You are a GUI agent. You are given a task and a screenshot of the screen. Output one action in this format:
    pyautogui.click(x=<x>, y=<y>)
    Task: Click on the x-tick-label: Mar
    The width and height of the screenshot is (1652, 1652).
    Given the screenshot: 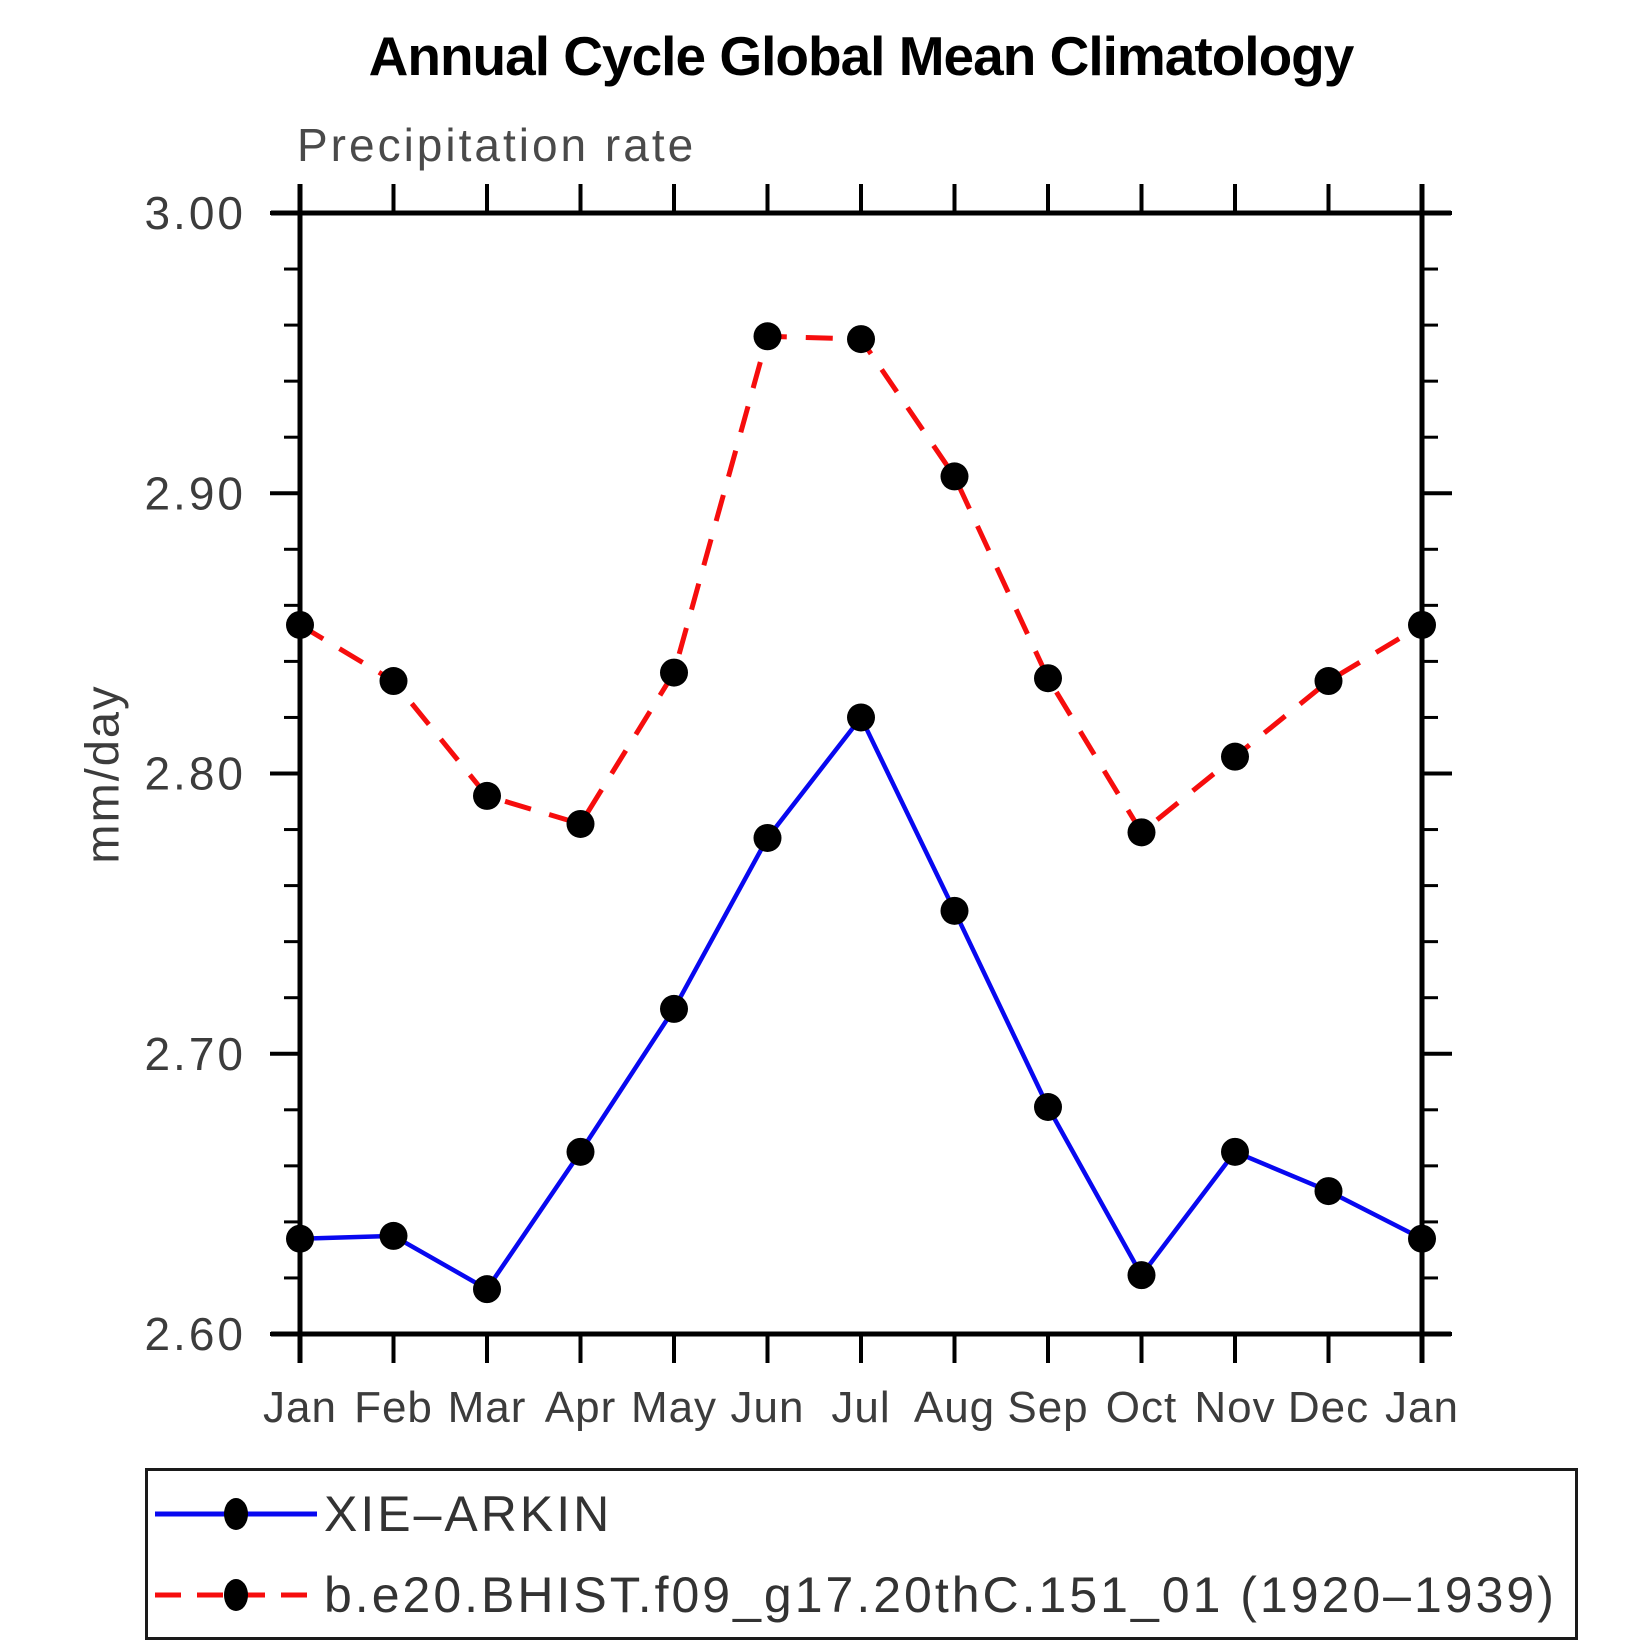 What is the action you would take?
    pyautogui.click(x=487, y=1407)
    